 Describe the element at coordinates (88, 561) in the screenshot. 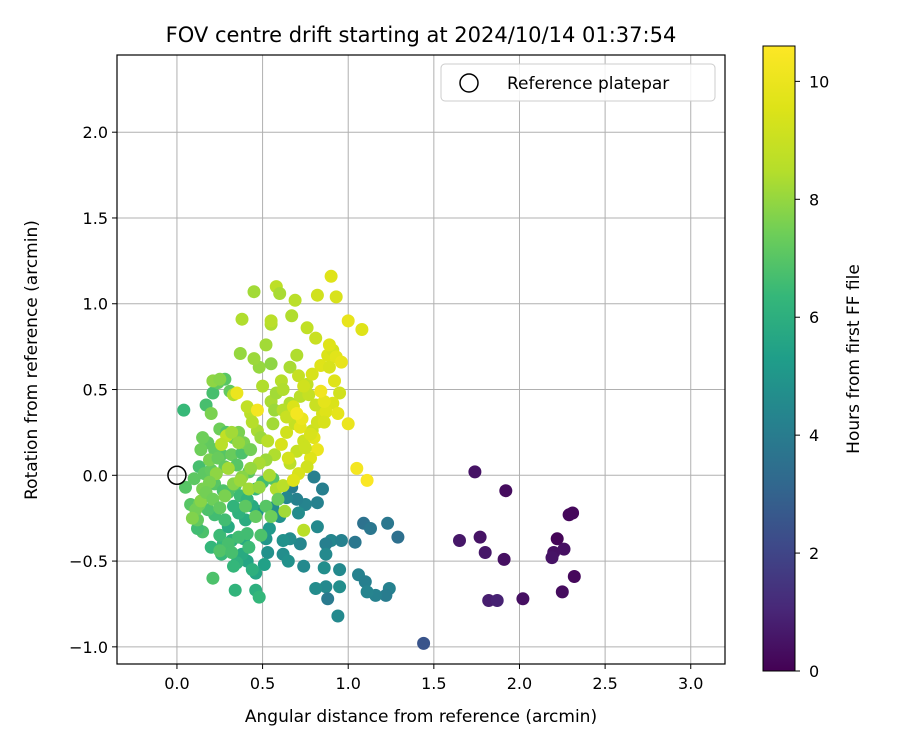

I see `y-tick-label: −0.5` at that location.